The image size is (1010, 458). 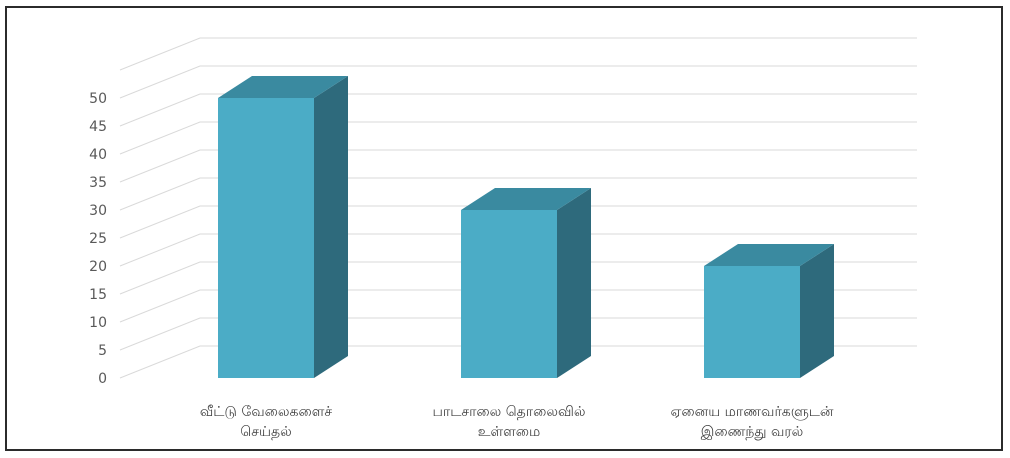 I want to click on x-category-label: செய்தல், so click(x=265, y=432).